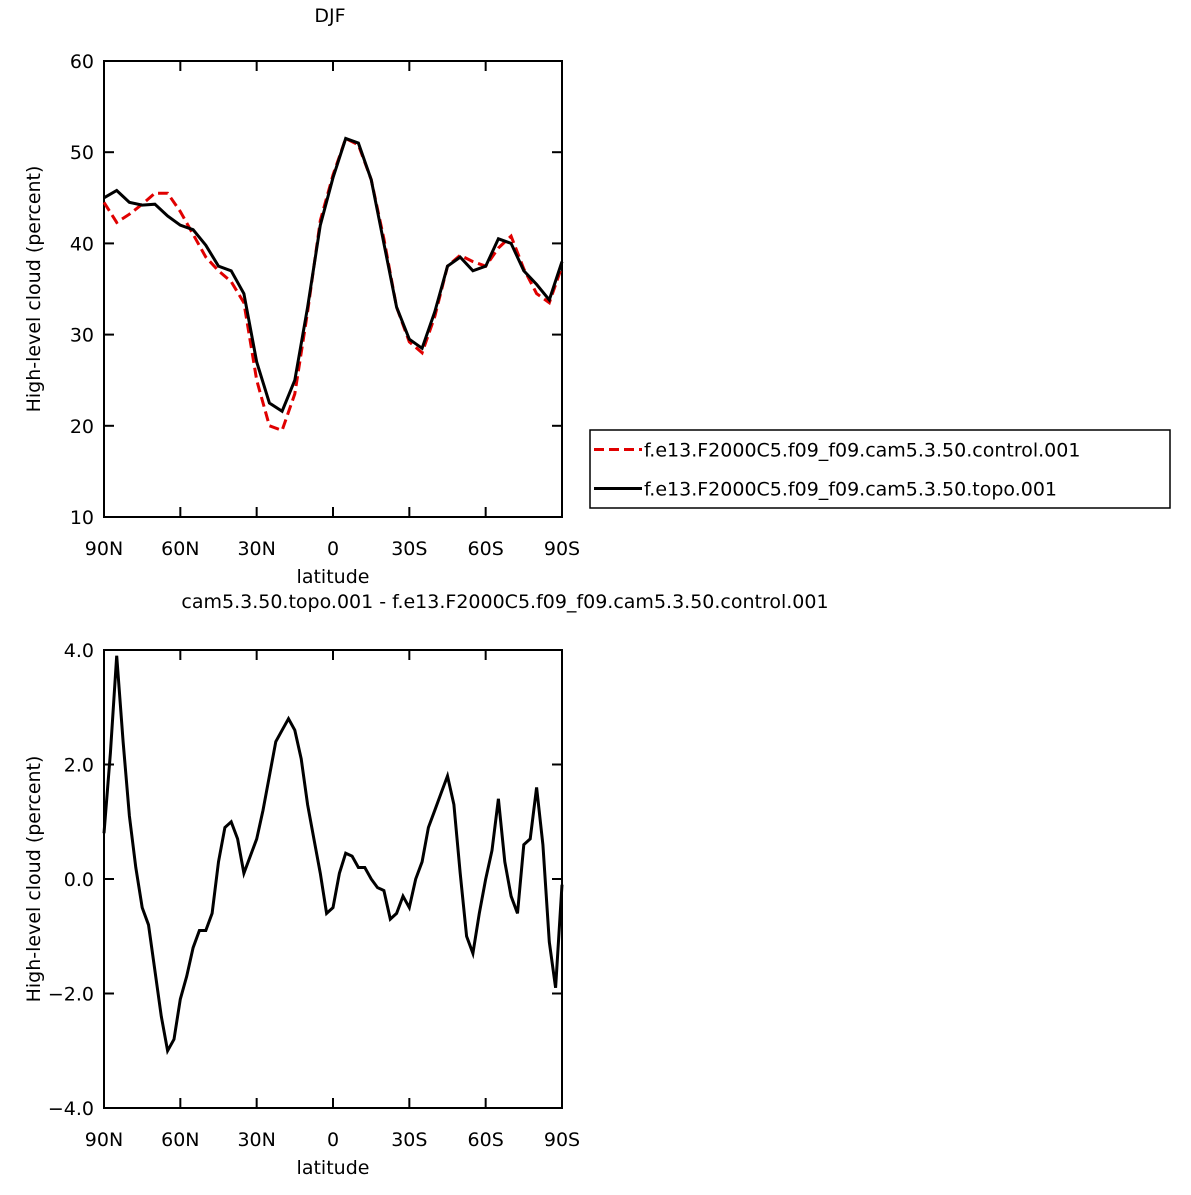  What do you see at coordinates (850, 490) in the screenshot?
I see `legend-label: f.e13.F2000C5.f09_f09.cam5.3.50.topo.001` at bounding box center [850, 490].